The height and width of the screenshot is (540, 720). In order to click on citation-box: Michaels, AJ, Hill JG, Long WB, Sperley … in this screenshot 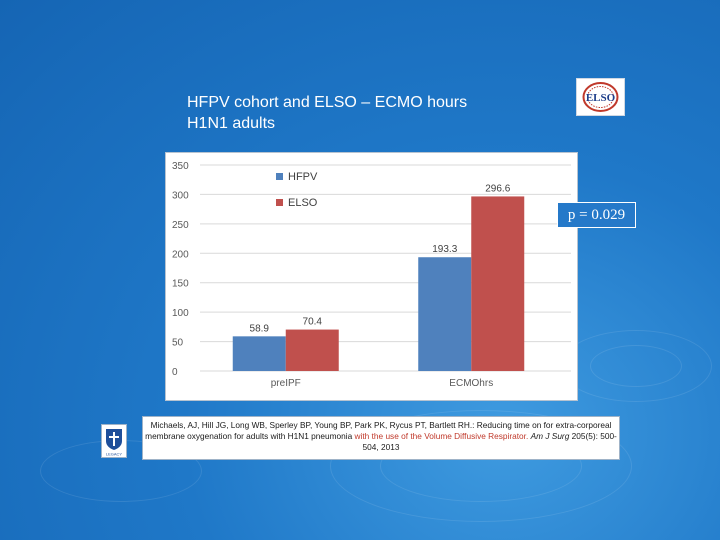, I will do `click(381, 438)`.